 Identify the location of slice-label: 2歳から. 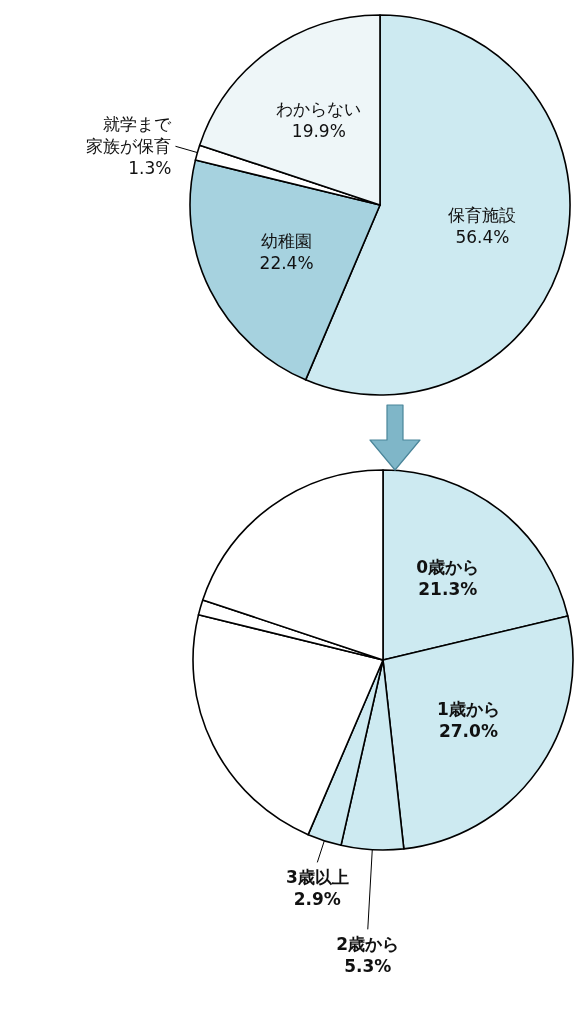
(368, 944).